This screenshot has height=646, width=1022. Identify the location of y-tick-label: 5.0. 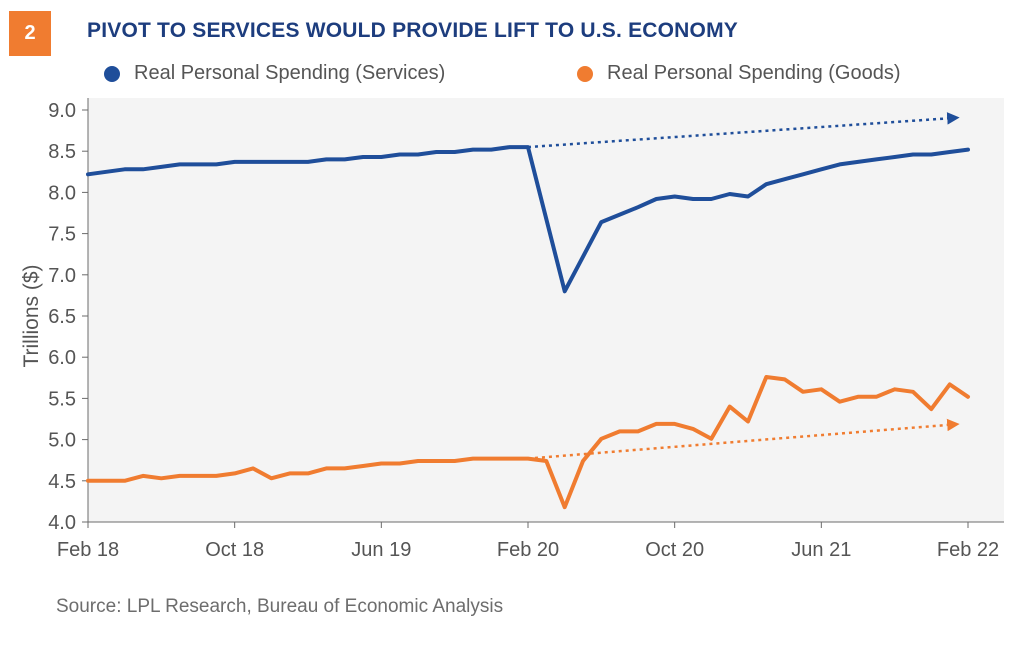
(62, 441).